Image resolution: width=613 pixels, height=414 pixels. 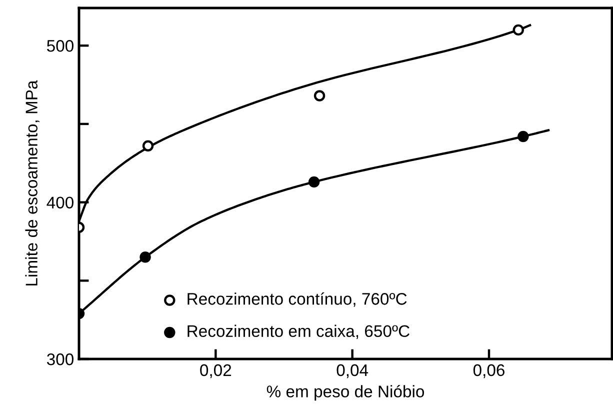 I want to click on x-tick-label: 0,06, so click(x=488, y=371).